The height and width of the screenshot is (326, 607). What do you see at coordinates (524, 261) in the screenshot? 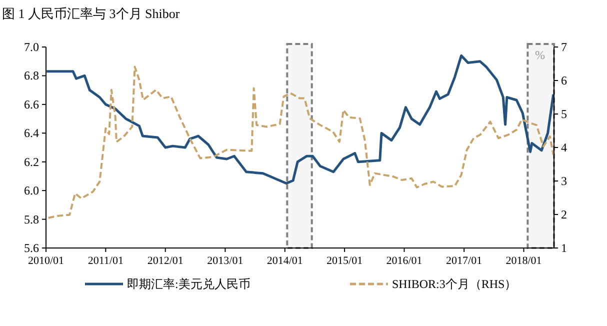
I see `x-tick-label: 2018/01` at bounding box center [524, 261].